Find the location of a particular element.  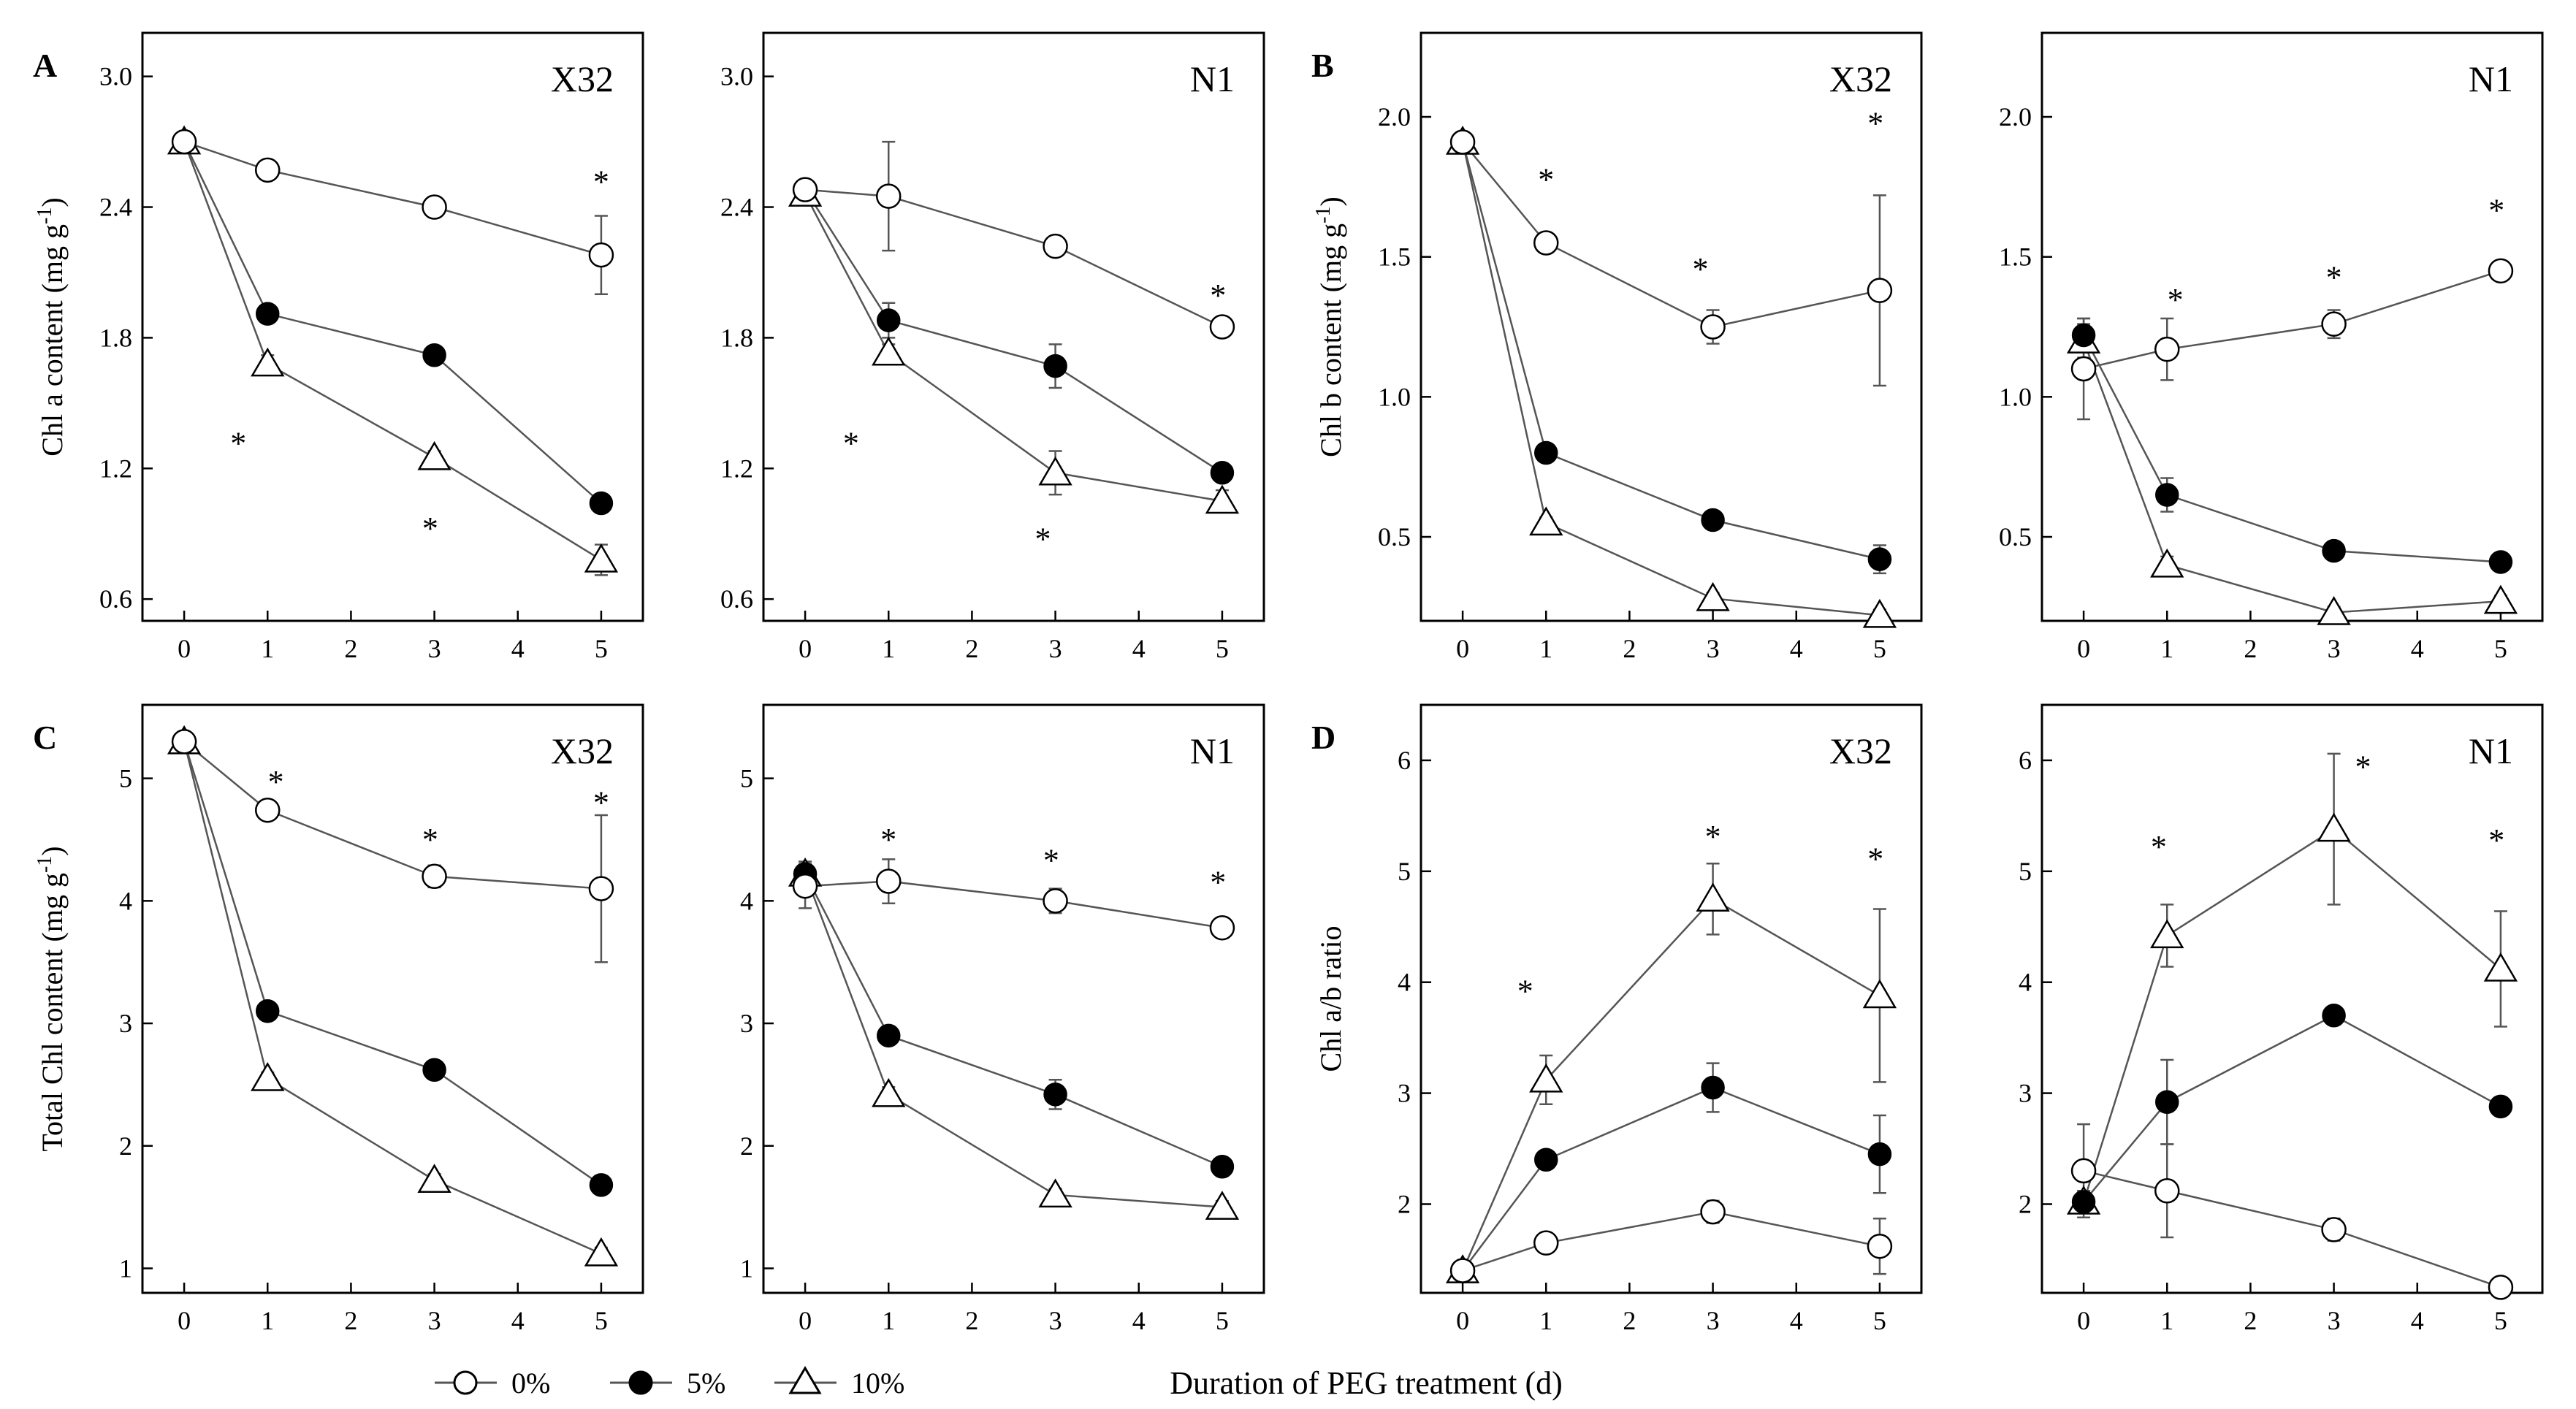

y-tick-label: 1.8 is located at coordinates (116, 338).